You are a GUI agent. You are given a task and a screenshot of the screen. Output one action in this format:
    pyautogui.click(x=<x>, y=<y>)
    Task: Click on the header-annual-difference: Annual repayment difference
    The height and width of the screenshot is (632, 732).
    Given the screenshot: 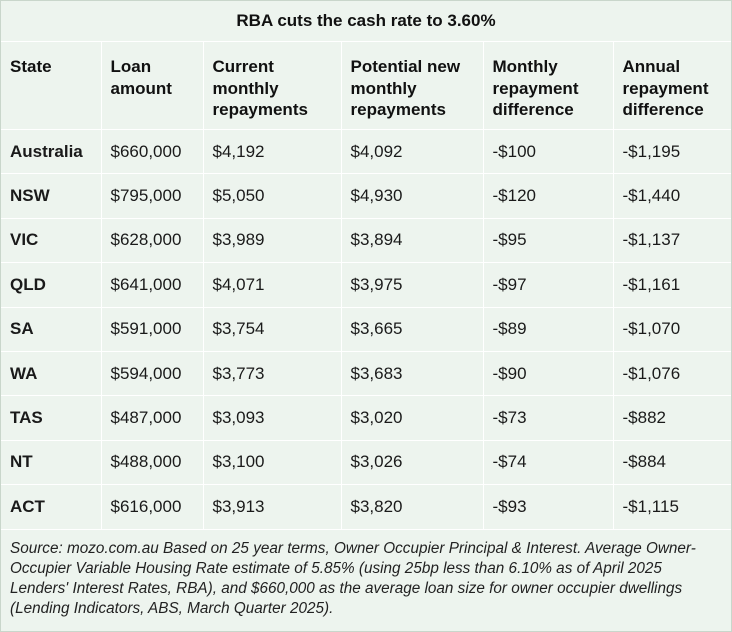 What is the action you would take?
    pyautogui.click(x=671, y=85)
    